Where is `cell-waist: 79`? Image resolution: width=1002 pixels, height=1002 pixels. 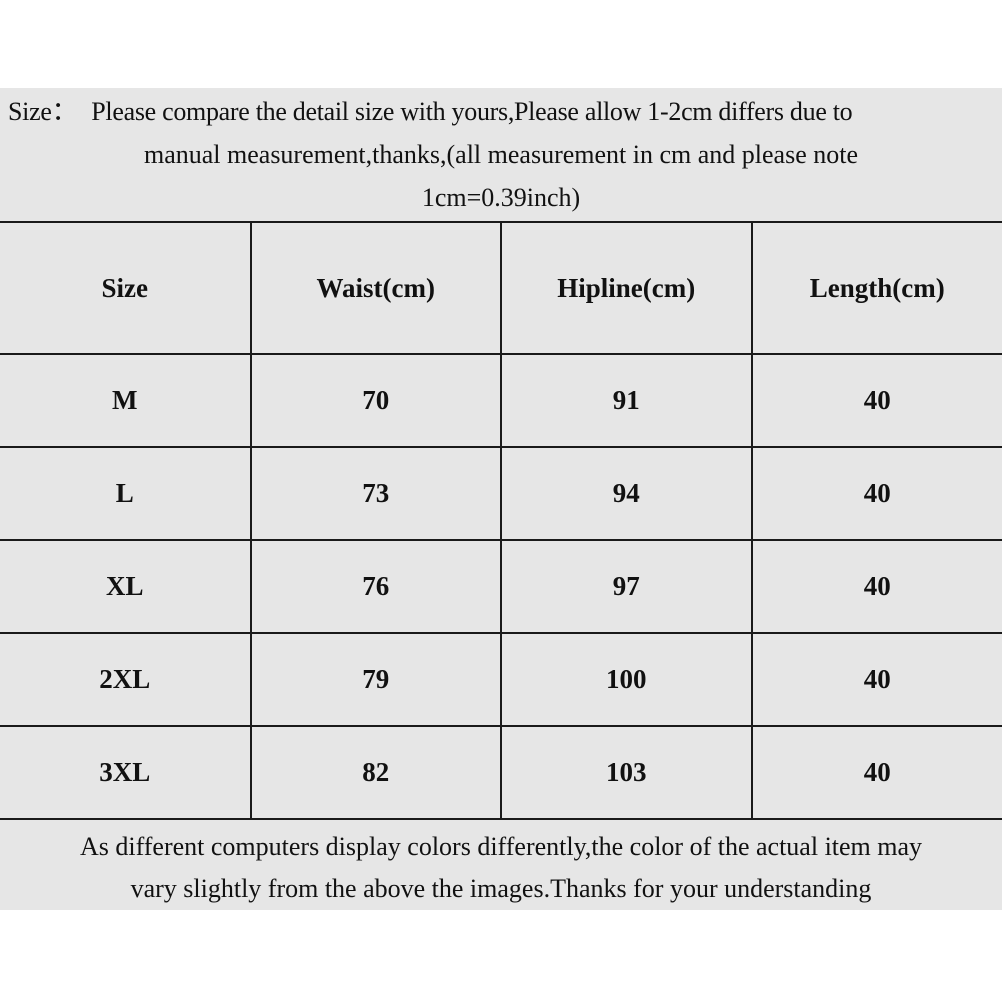 cell-waist: 79 is located at coordinates (375, 679).